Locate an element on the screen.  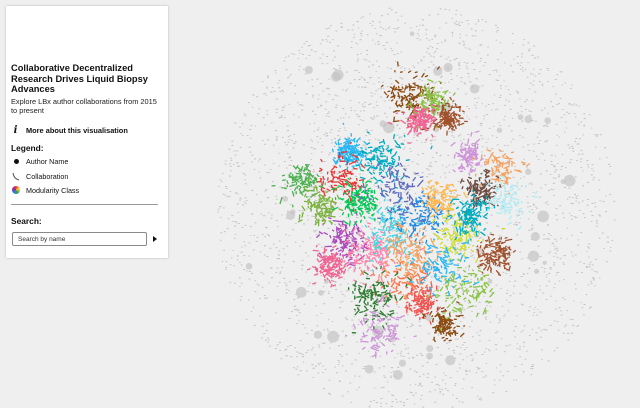
about-visualisation-label: More about this visualisation is located at coordinates (77, 130).